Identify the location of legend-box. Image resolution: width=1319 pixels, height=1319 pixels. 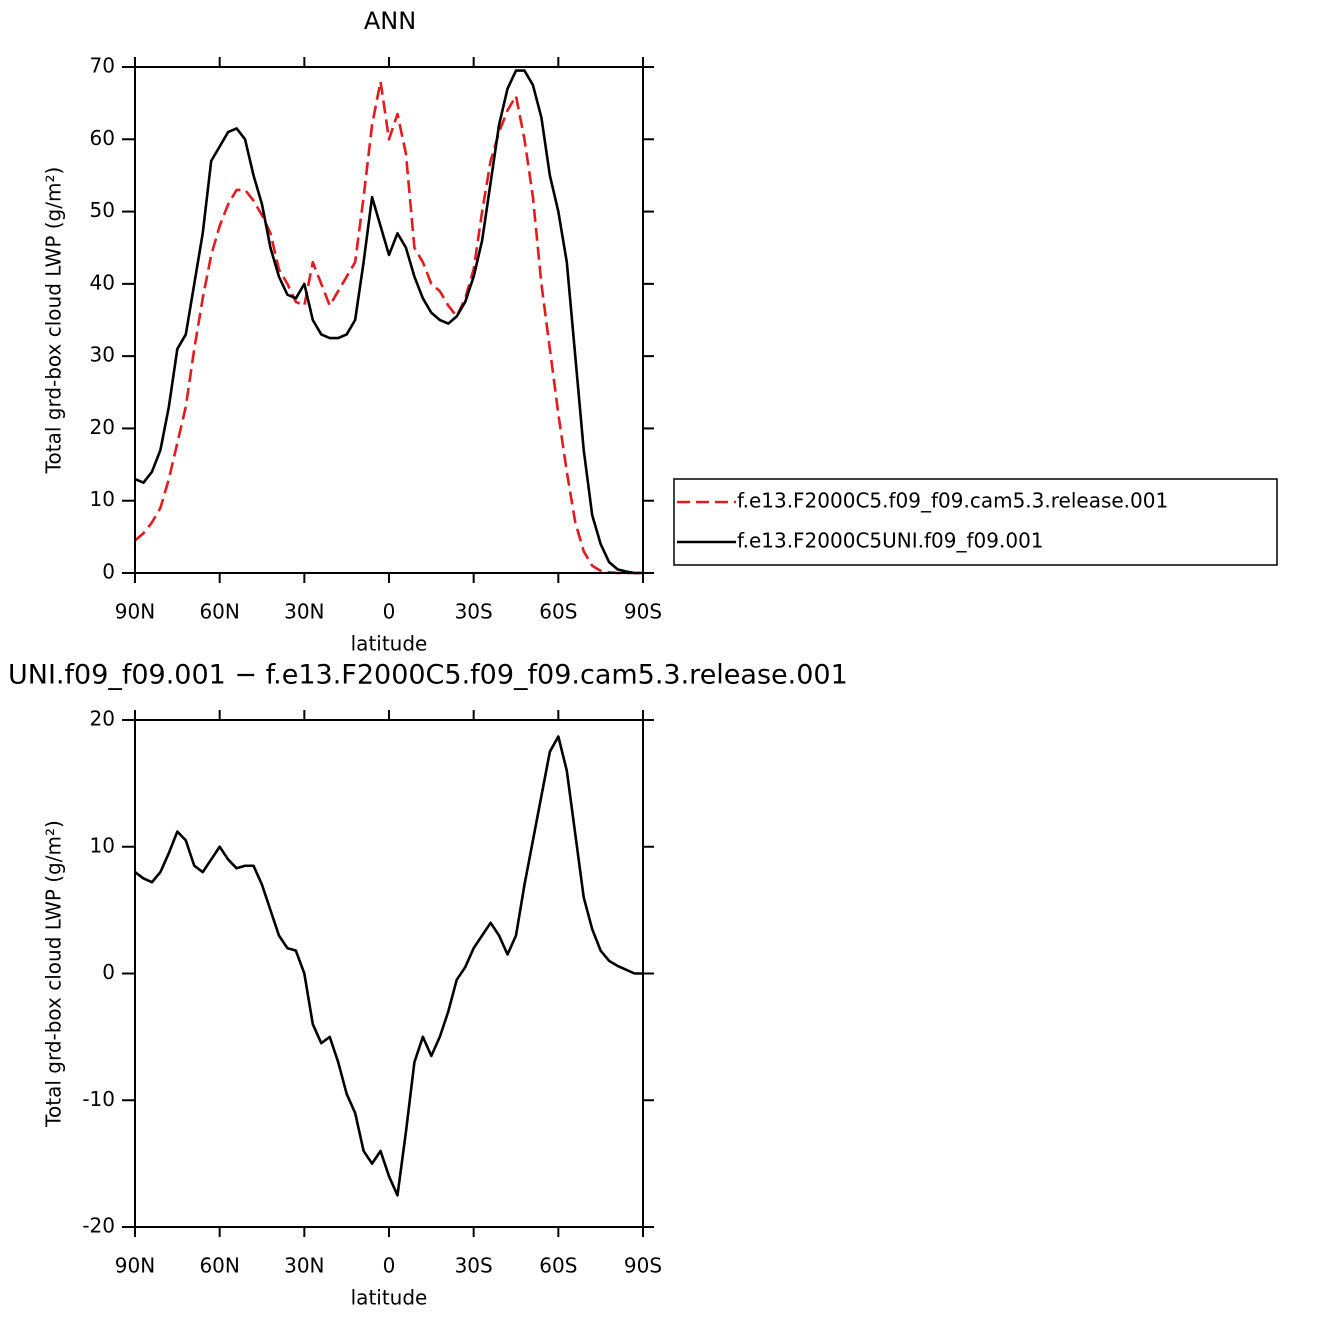
(975, 522).